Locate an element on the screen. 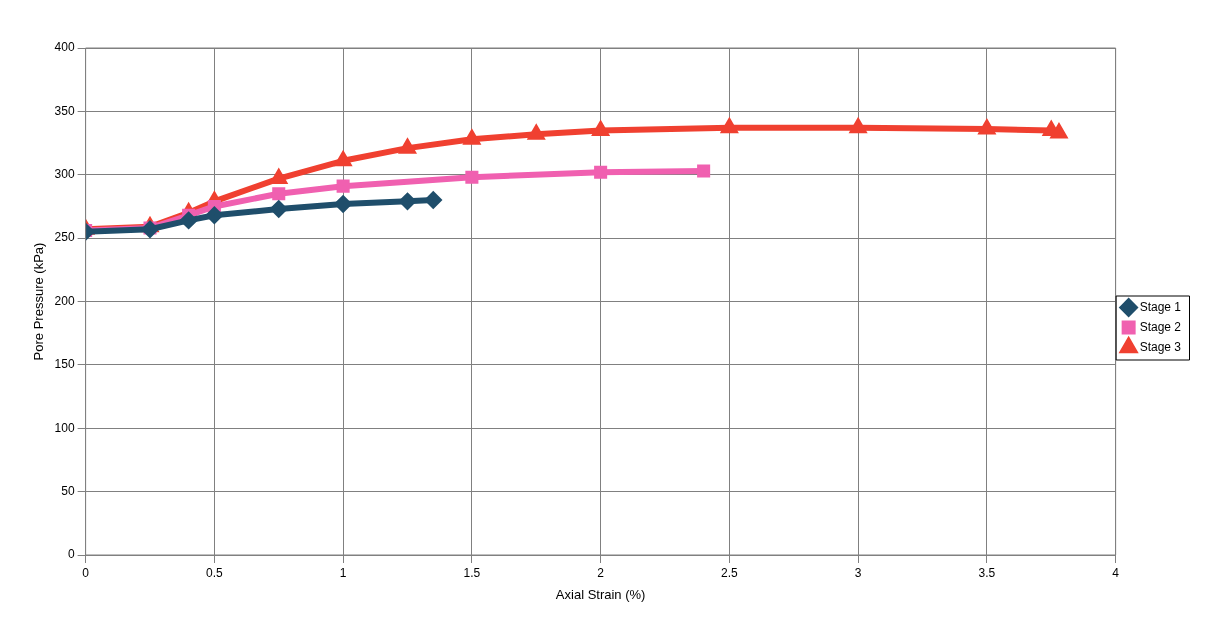  y-tick-label: 350 is located at coordinates (64, 110).